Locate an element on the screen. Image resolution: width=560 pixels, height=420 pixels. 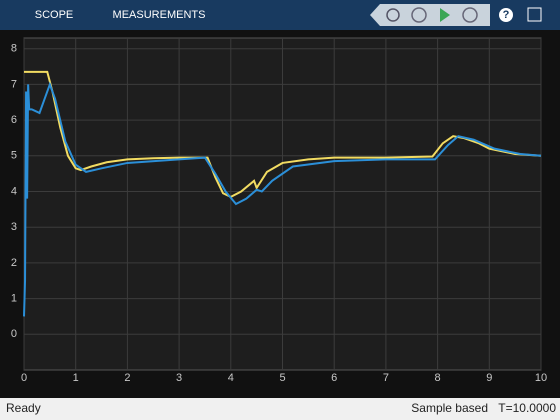
x-tick-label: 0 is located at coordinates (24, 378).